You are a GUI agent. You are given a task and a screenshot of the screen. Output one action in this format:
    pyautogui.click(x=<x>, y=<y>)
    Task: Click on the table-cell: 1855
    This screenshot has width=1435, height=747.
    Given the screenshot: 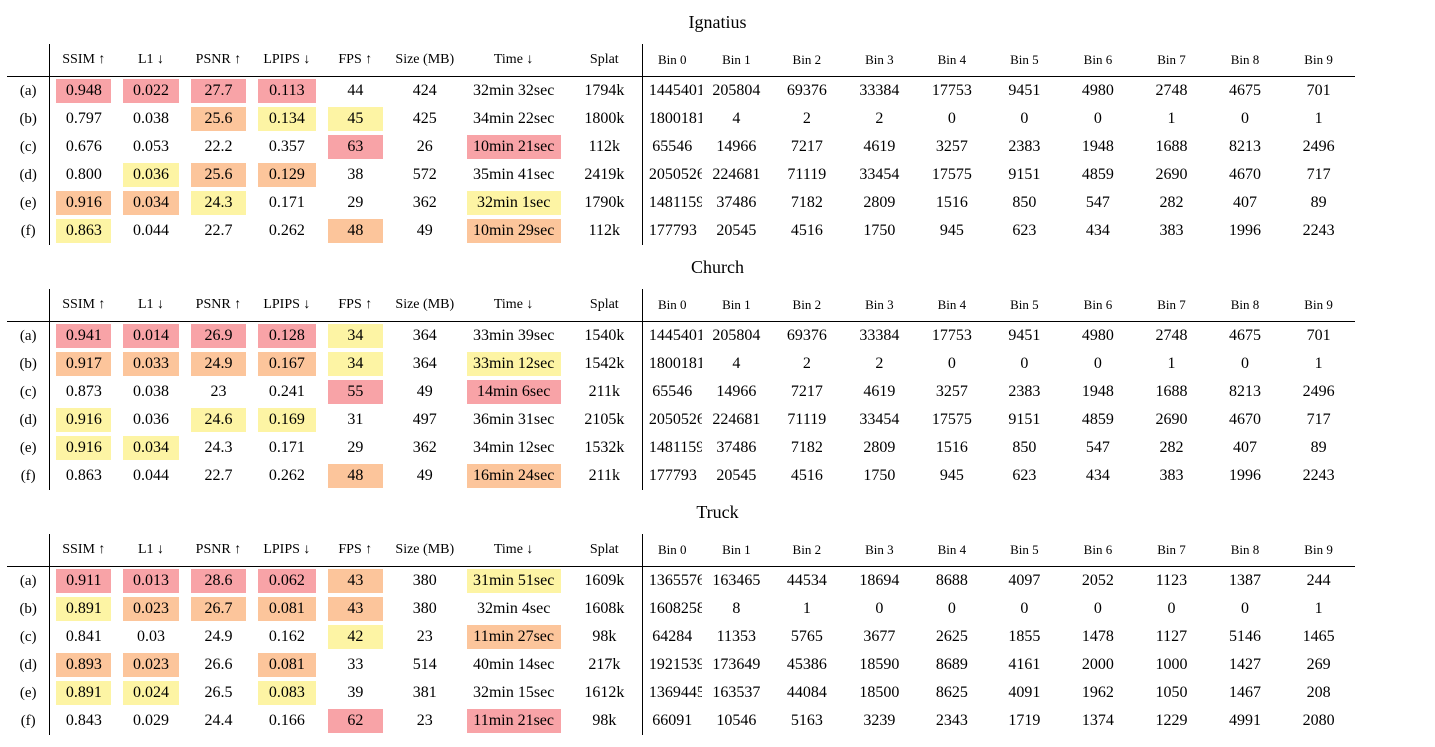 What is the action you would take?
    pyautogui.click(x=1025, y=637)
    